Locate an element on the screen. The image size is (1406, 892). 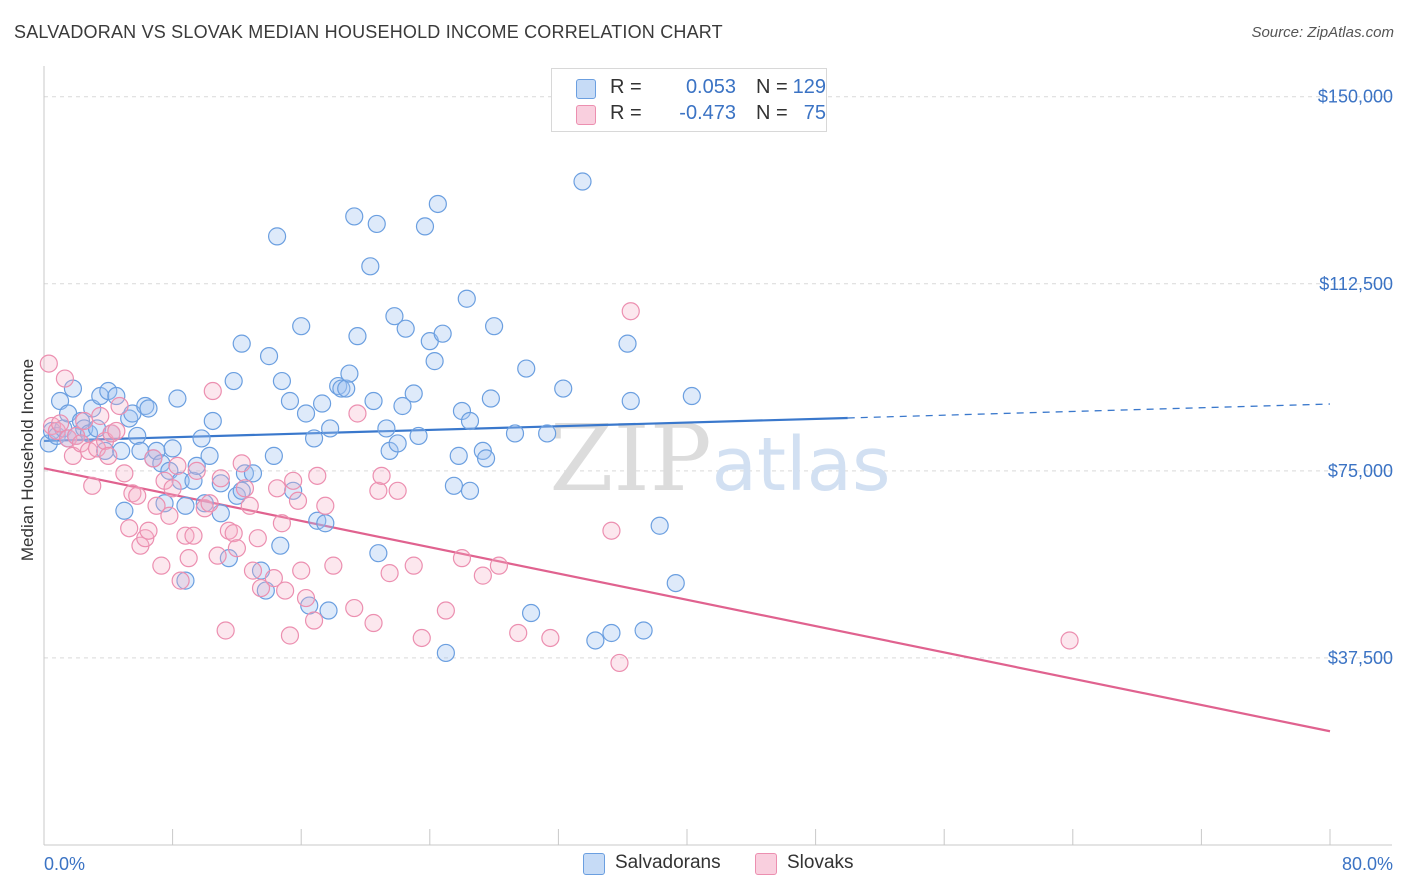
legend-n-value: 75 is located at coordinates (814, 113).